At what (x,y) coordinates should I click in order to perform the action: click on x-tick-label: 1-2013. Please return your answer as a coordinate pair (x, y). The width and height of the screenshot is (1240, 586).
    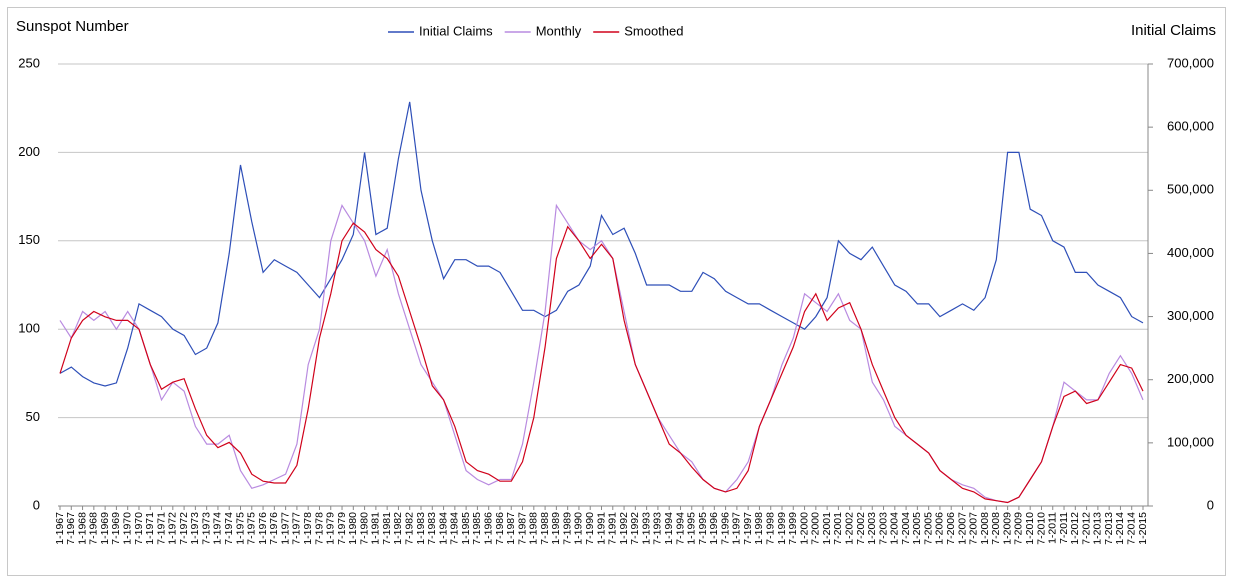
    Looking at the image, I should click on (1098, 528).